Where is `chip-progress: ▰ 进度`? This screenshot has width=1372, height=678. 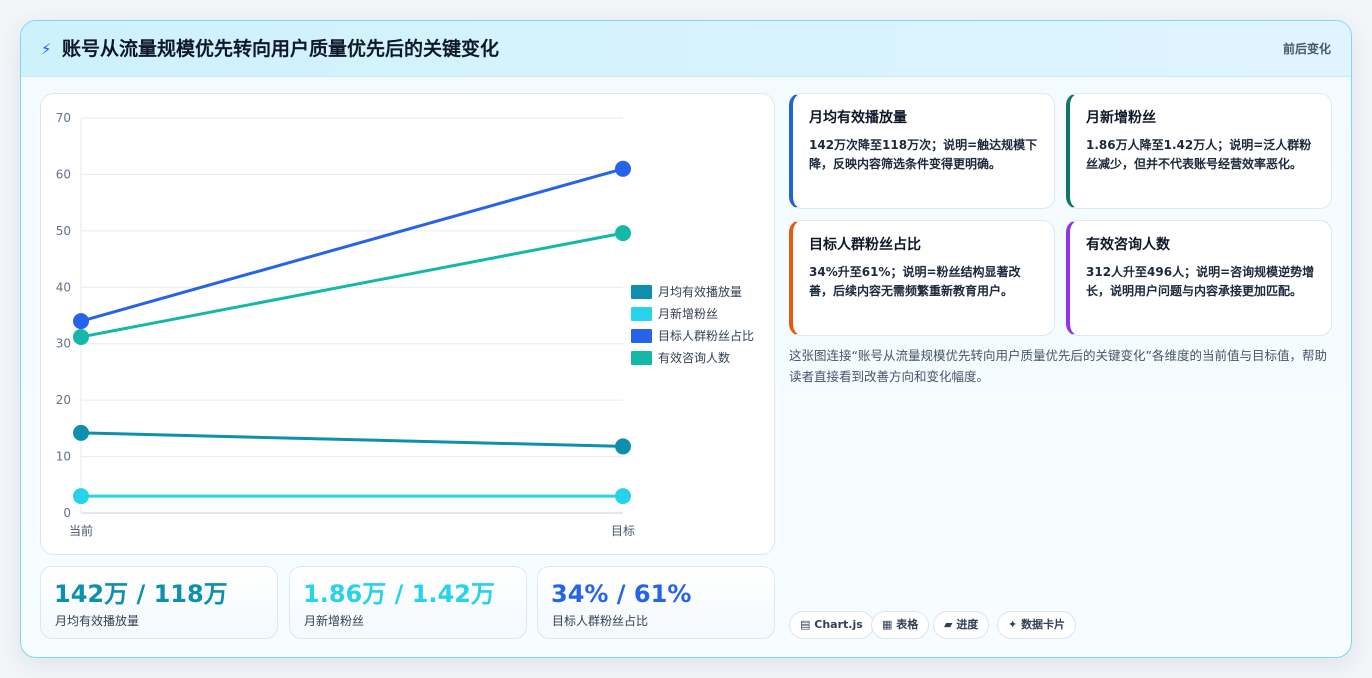
chip-progress: ▰ 进度 is located at coordinates (961, 625).